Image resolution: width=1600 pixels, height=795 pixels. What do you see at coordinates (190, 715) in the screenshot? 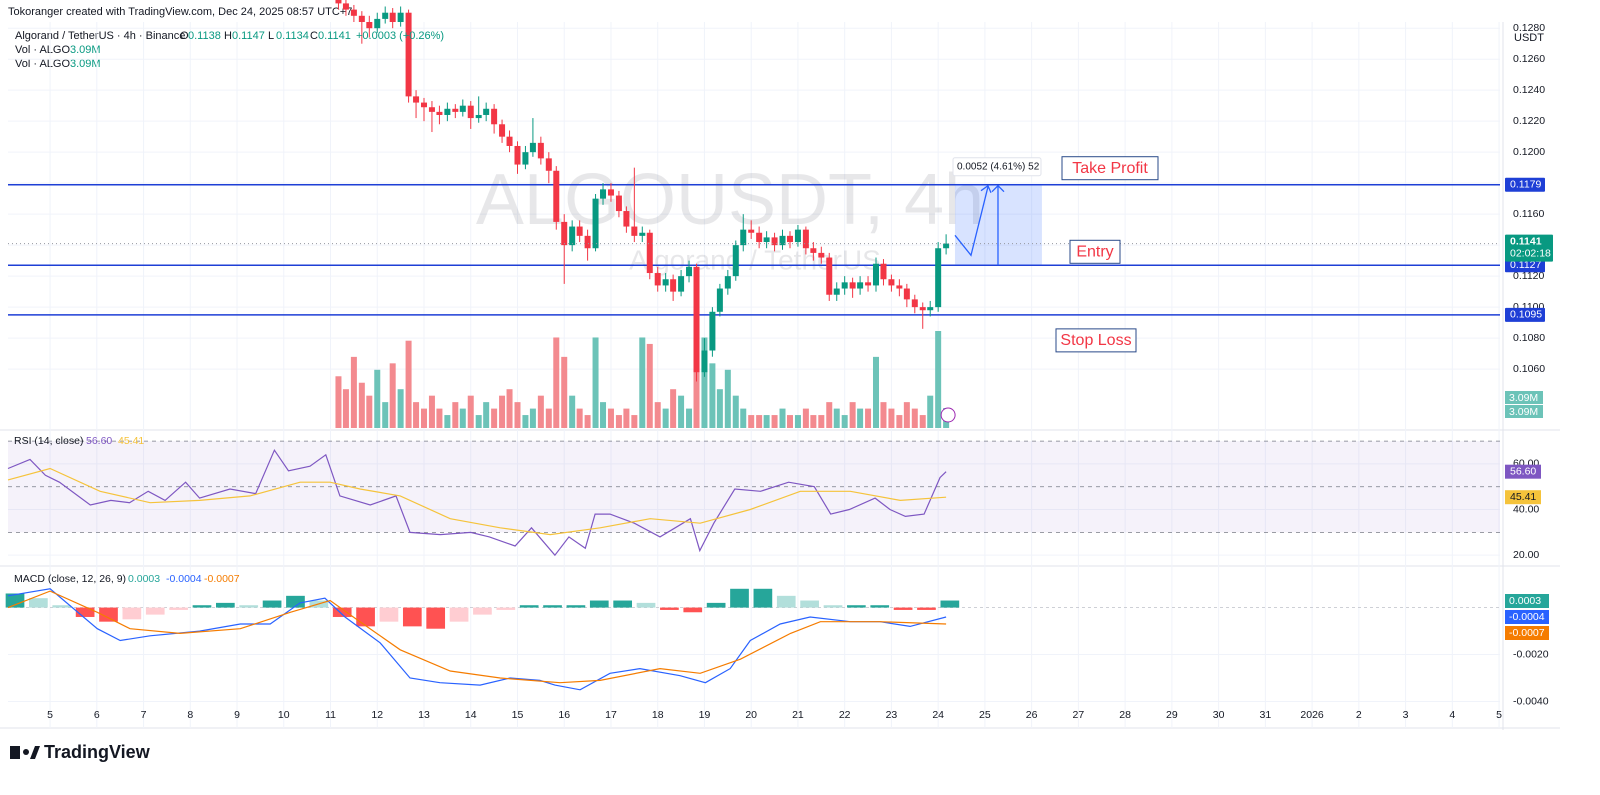
I see `x-tick-label: 8` at bounding box center [190, 715].